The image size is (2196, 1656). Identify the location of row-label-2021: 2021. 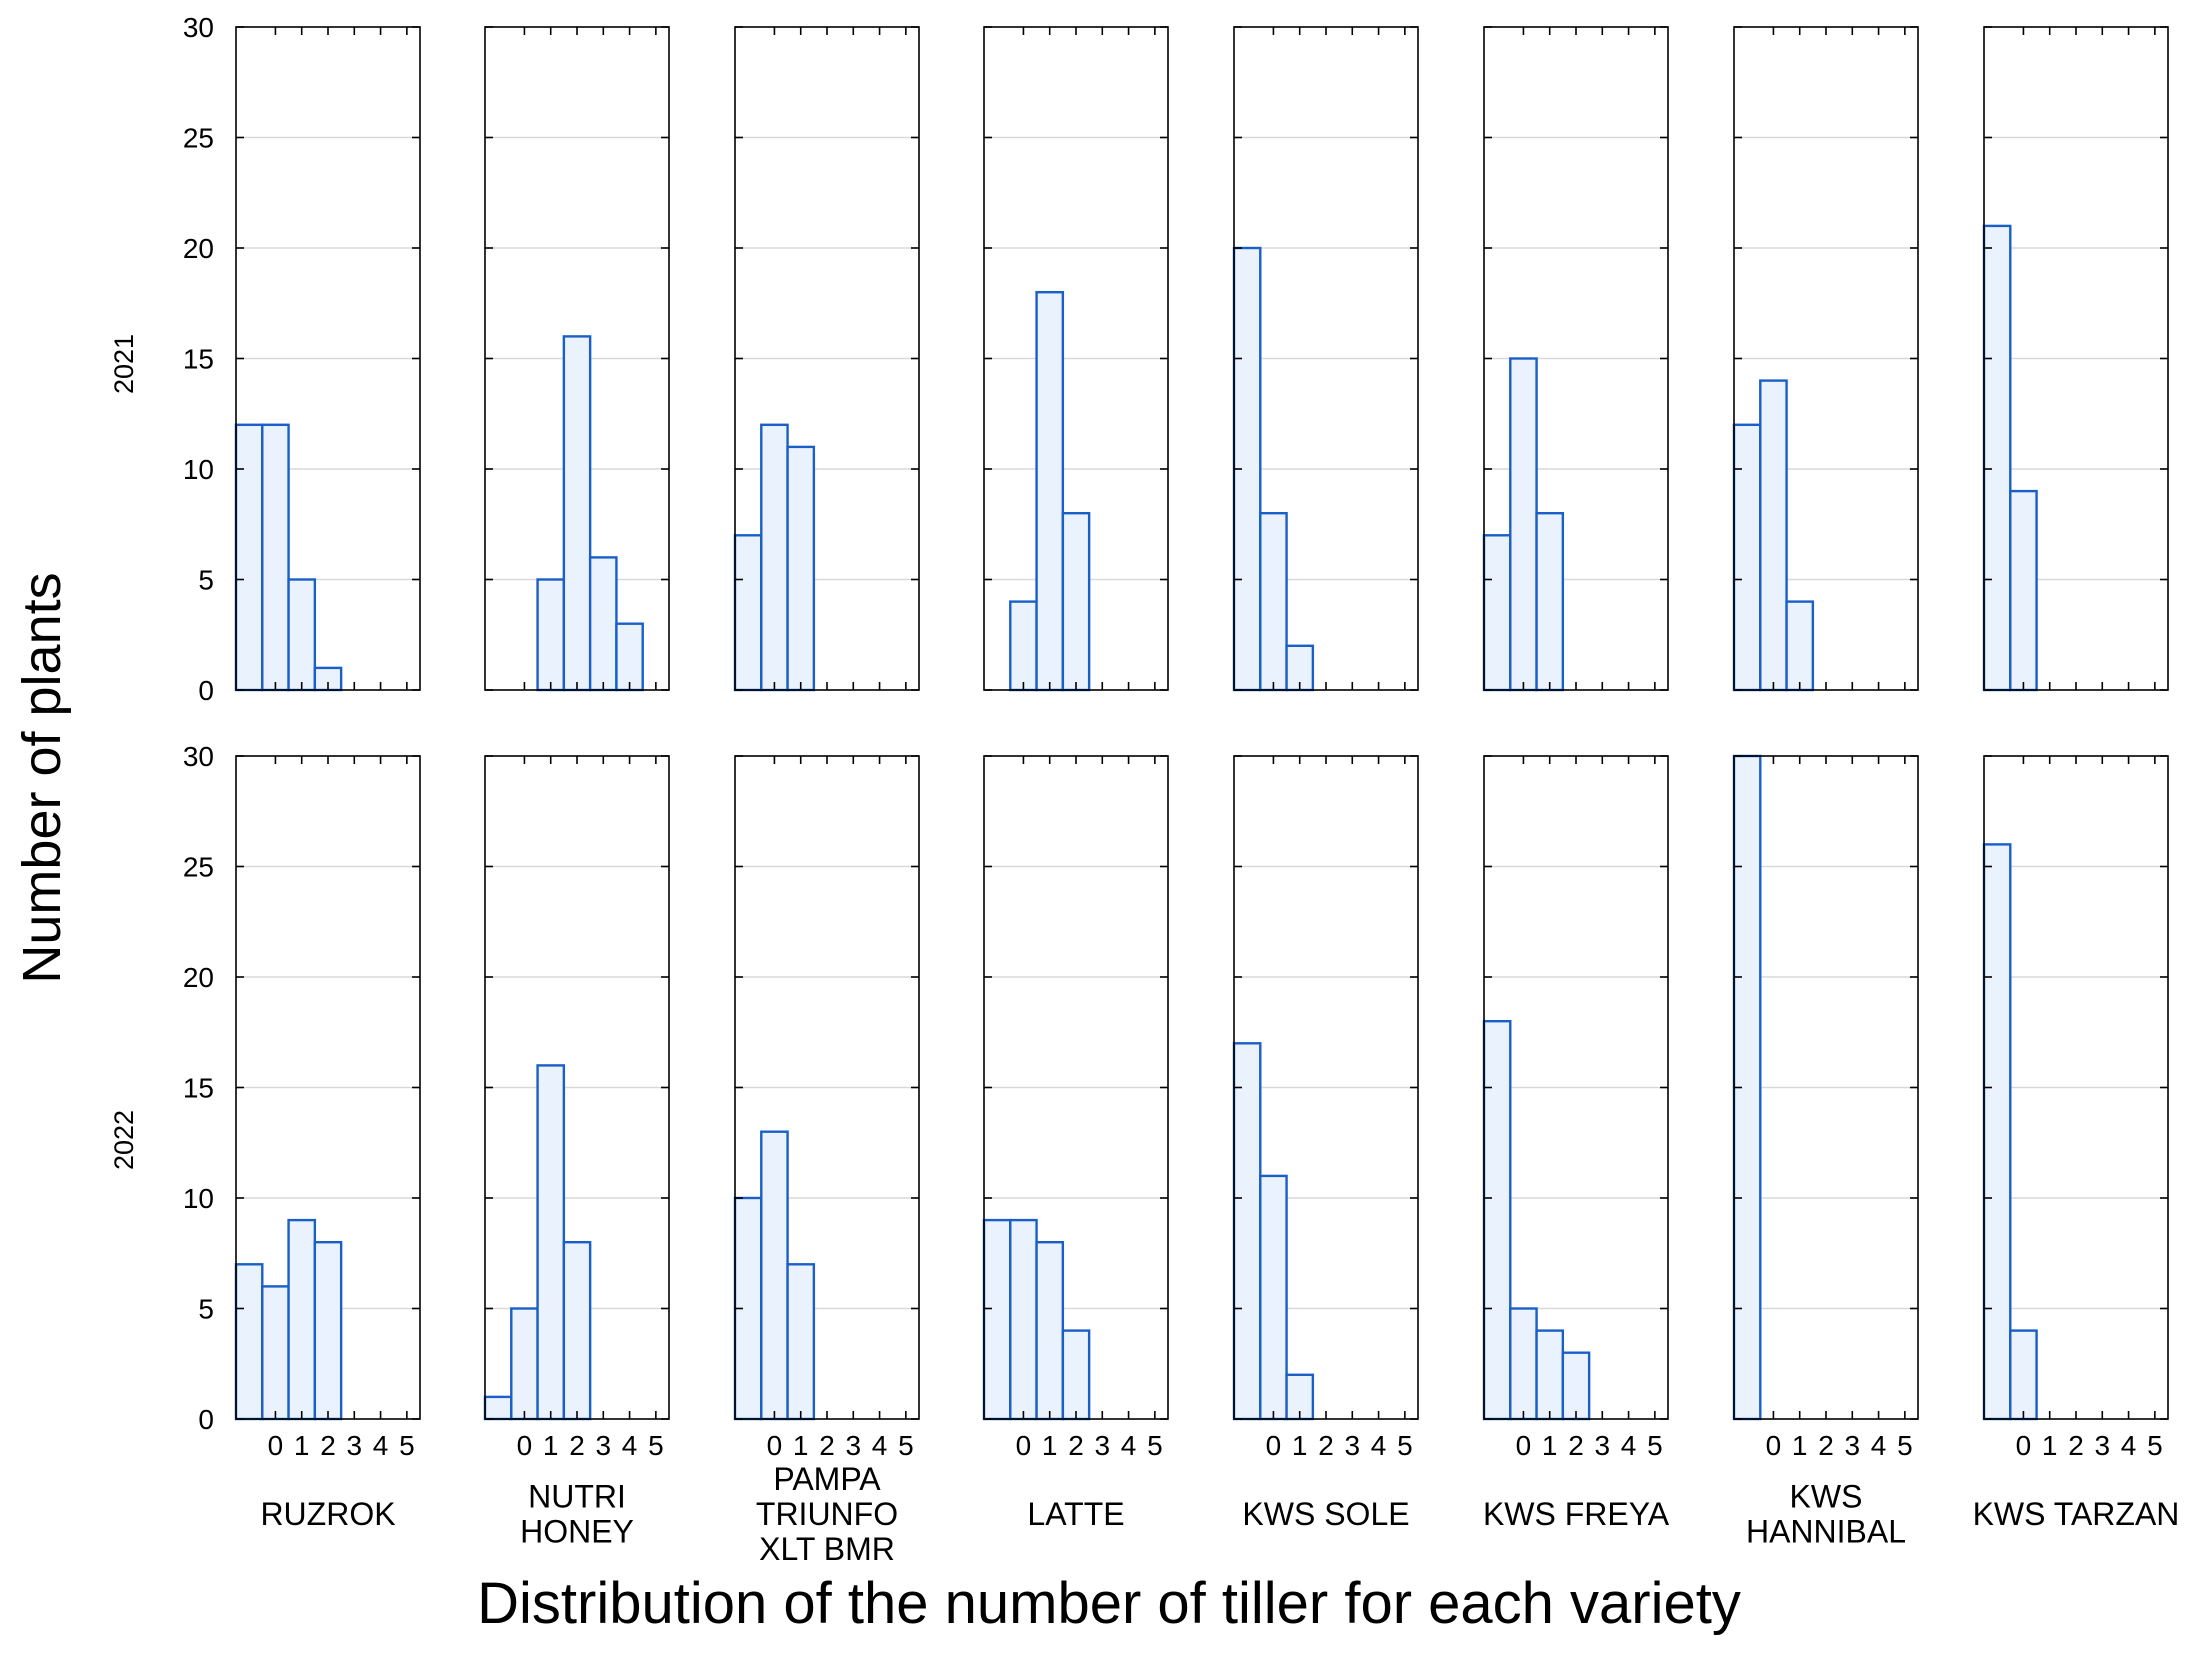
(124, 364).